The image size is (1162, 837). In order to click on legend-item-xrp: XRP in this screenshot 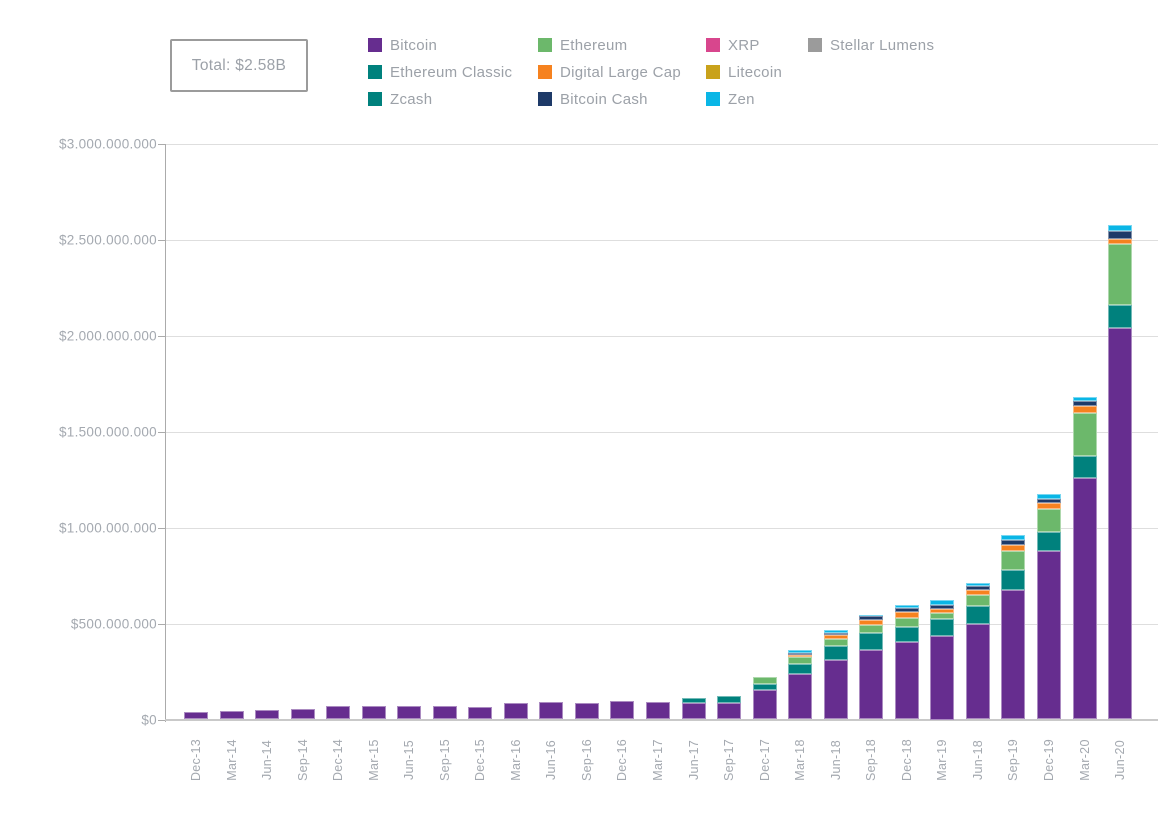, I will do `click(744, 45)`.